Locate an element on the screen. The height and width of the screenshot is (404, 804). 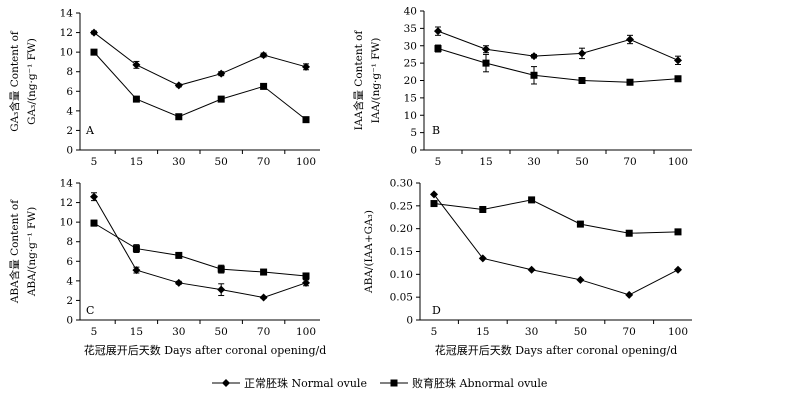
panel-letter: B is located at coordinates (436, 130).